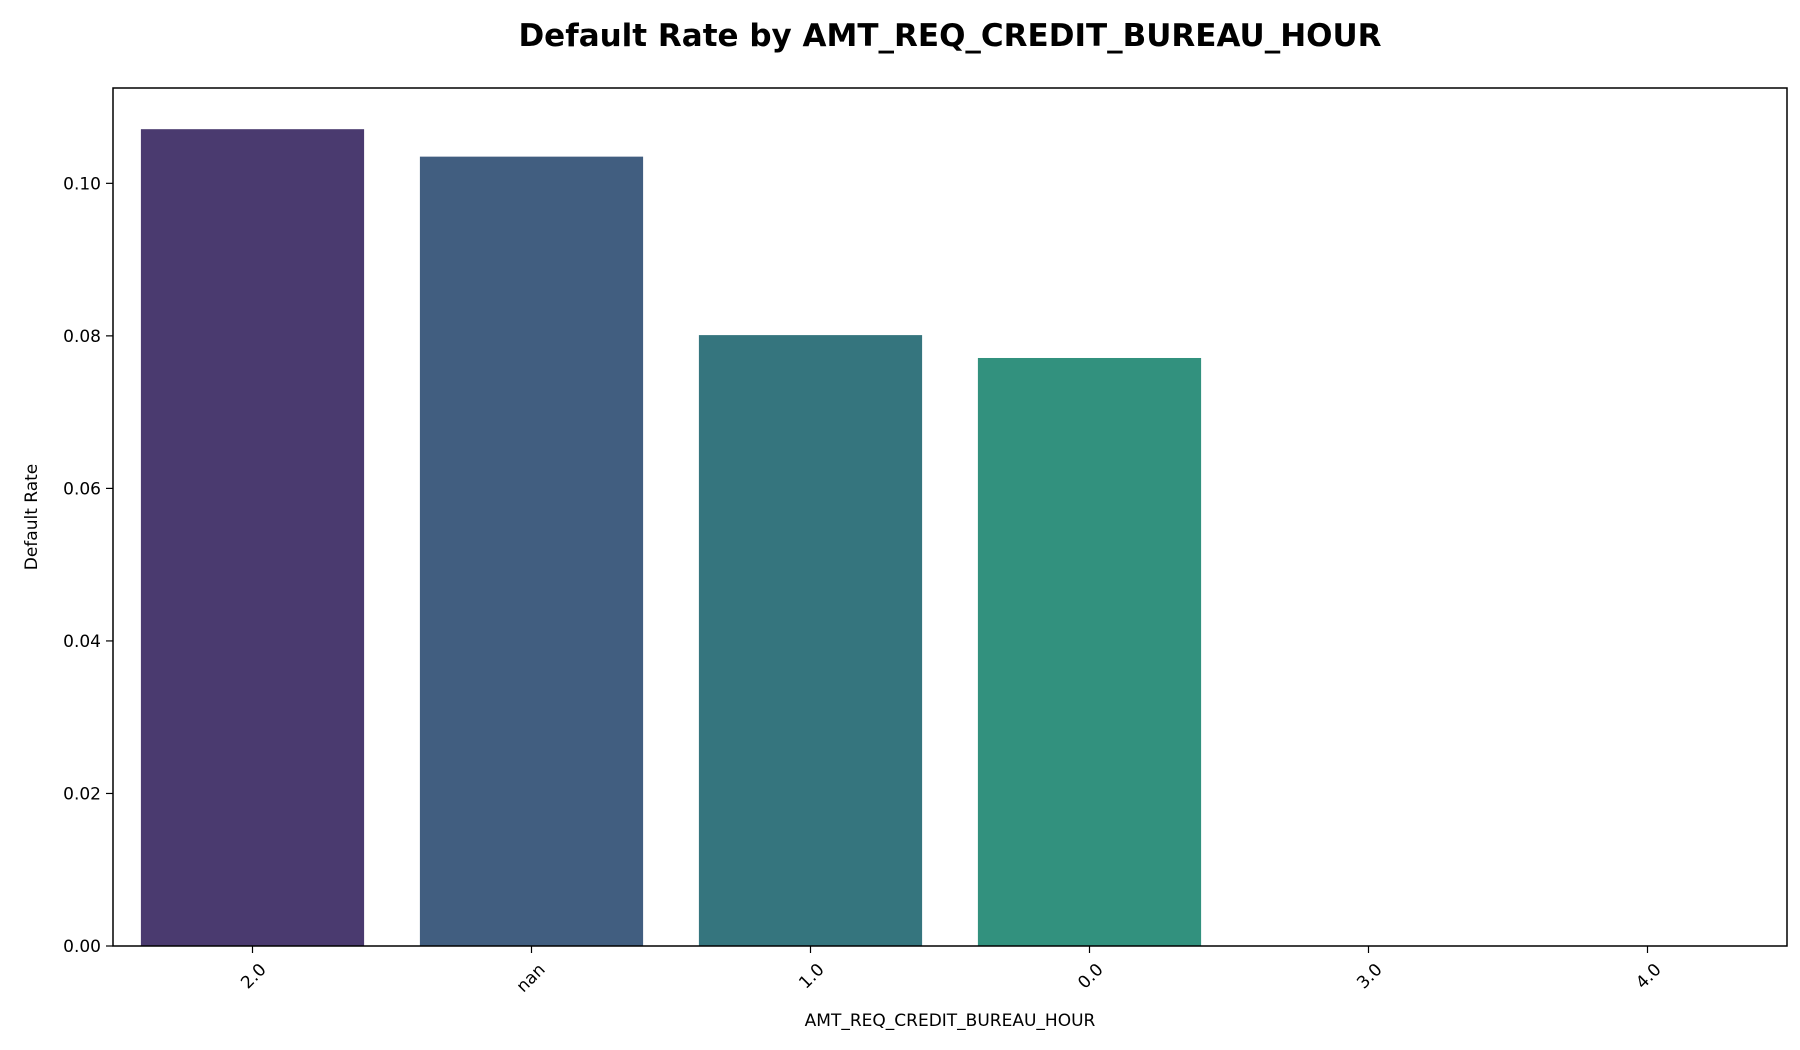  What do you see at coordinates (82, 947) in the screenshot?
I see `y-tick-label: 0.00` at bounding box center [82, 947].